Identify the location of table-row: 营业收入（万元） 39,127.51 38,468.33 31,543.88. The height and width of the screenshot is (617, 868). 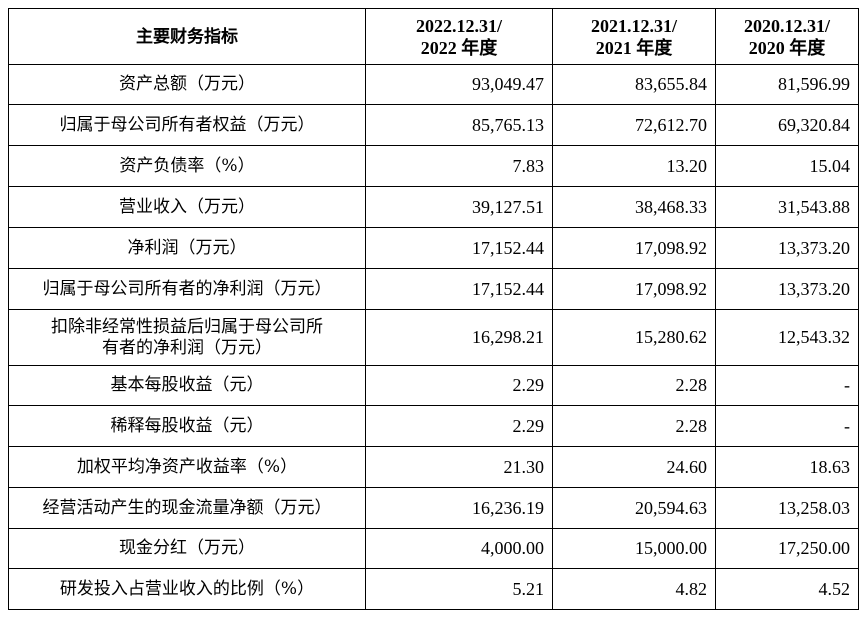
(433, 207).